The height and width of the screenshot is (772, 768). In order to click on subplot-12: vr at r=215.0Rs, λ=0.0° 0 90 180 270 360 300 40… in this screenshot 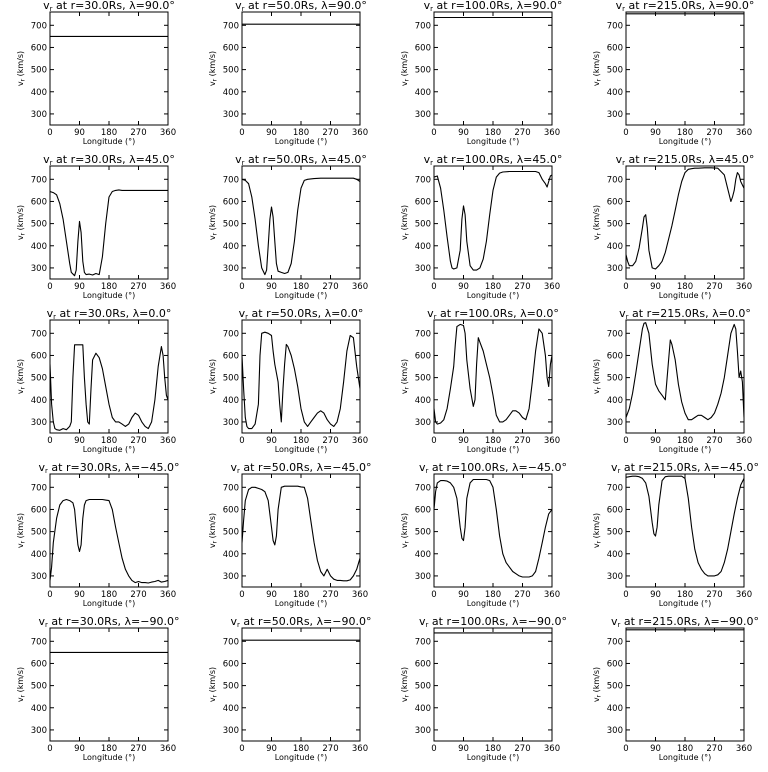, I will do `click(672, 380)`.